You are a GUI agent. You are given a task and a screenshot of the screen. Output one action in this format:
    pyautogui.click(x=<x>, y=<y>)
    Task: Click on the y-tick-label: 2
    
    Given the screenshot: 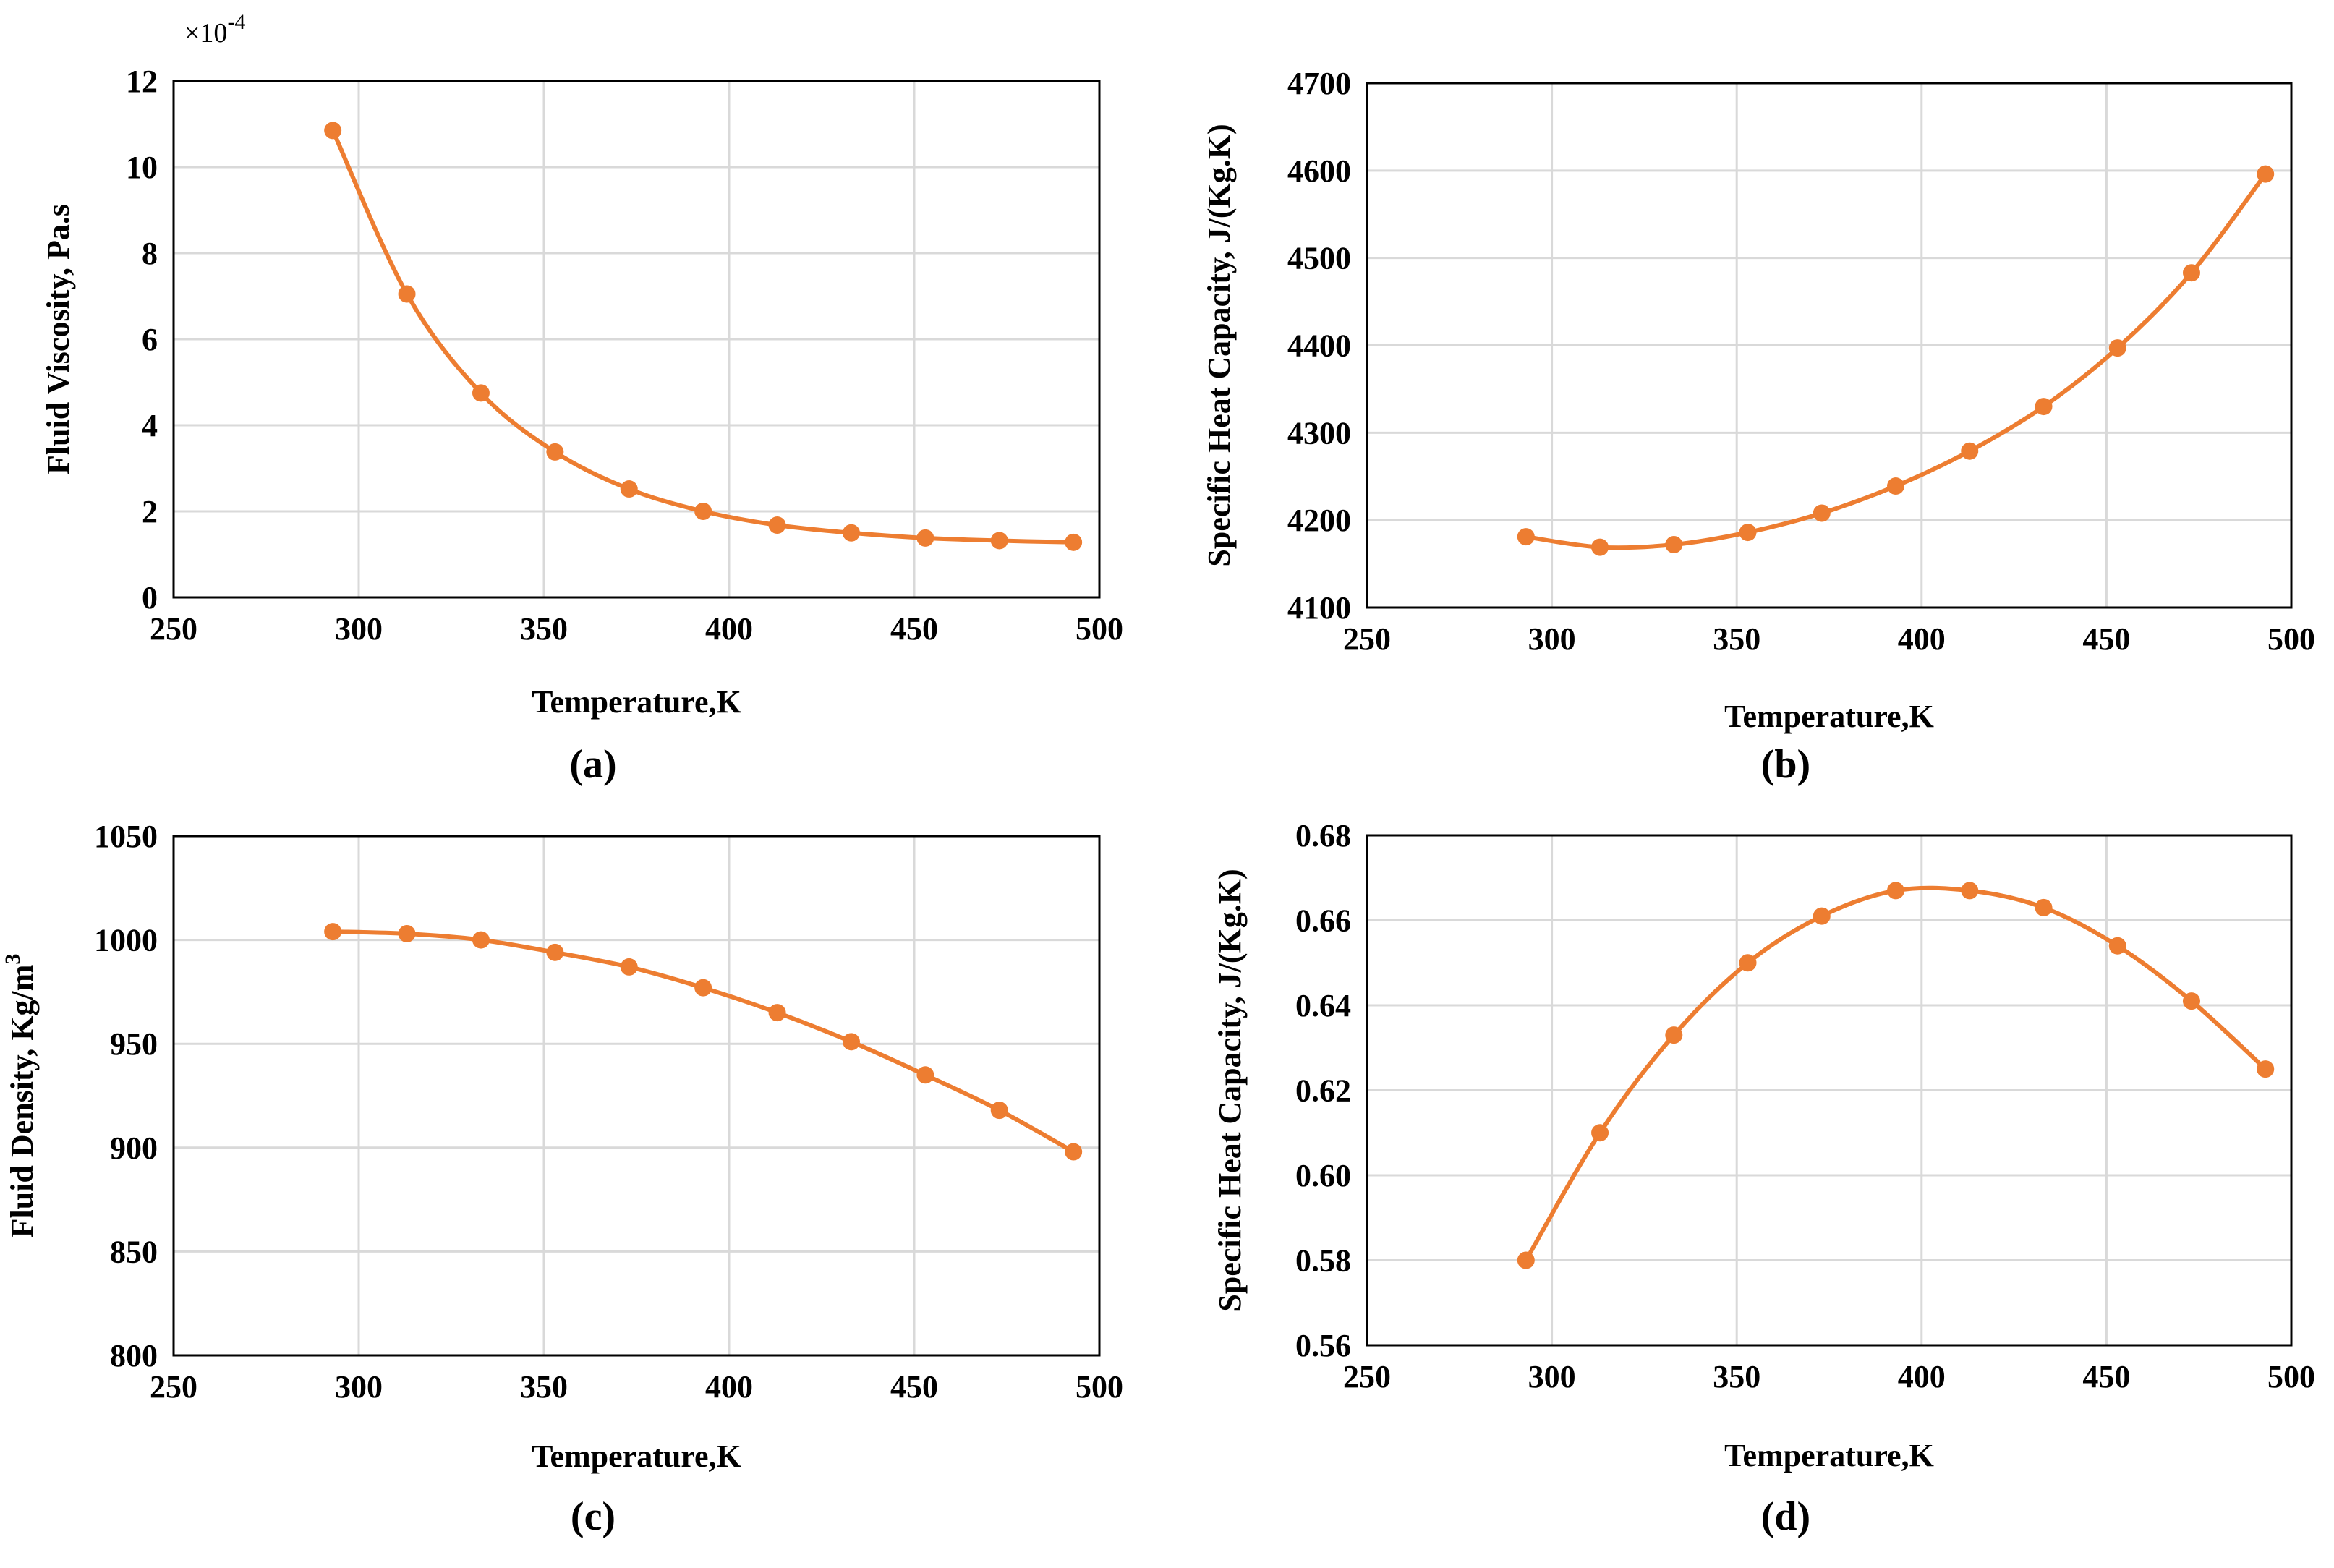 What is the action you would take?
    pyautogui.click(x=150, y=511)
    